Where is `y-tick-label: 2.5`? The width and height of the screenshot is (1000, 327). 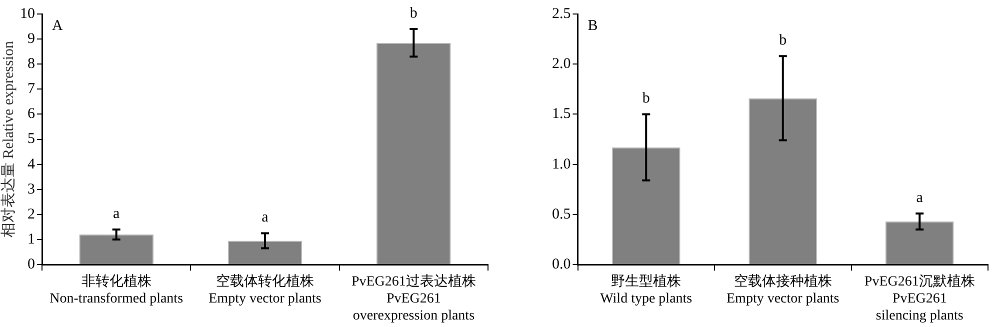 y-tick-label: 2.5 is located at coordinates (561, 14).